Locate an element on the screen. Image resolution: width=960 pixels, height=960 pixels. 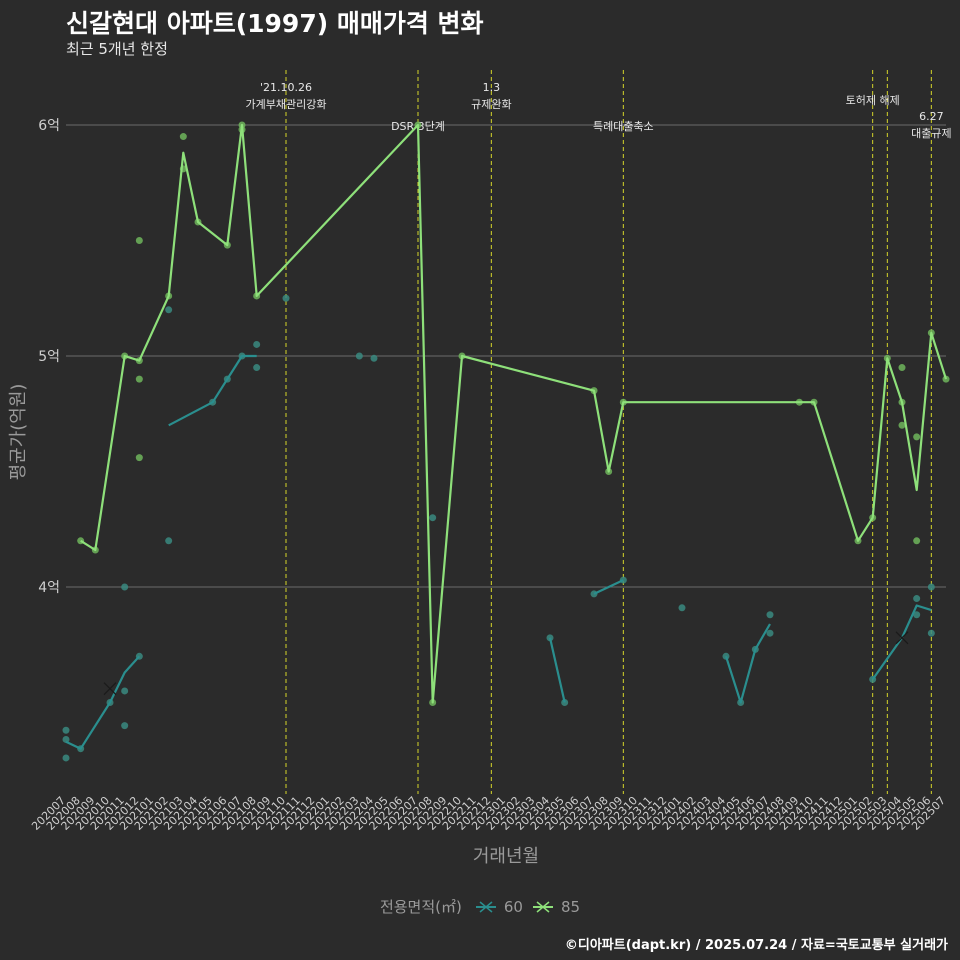
legend-title: 전용면적(㎡) is located at coordinates (420, 907).